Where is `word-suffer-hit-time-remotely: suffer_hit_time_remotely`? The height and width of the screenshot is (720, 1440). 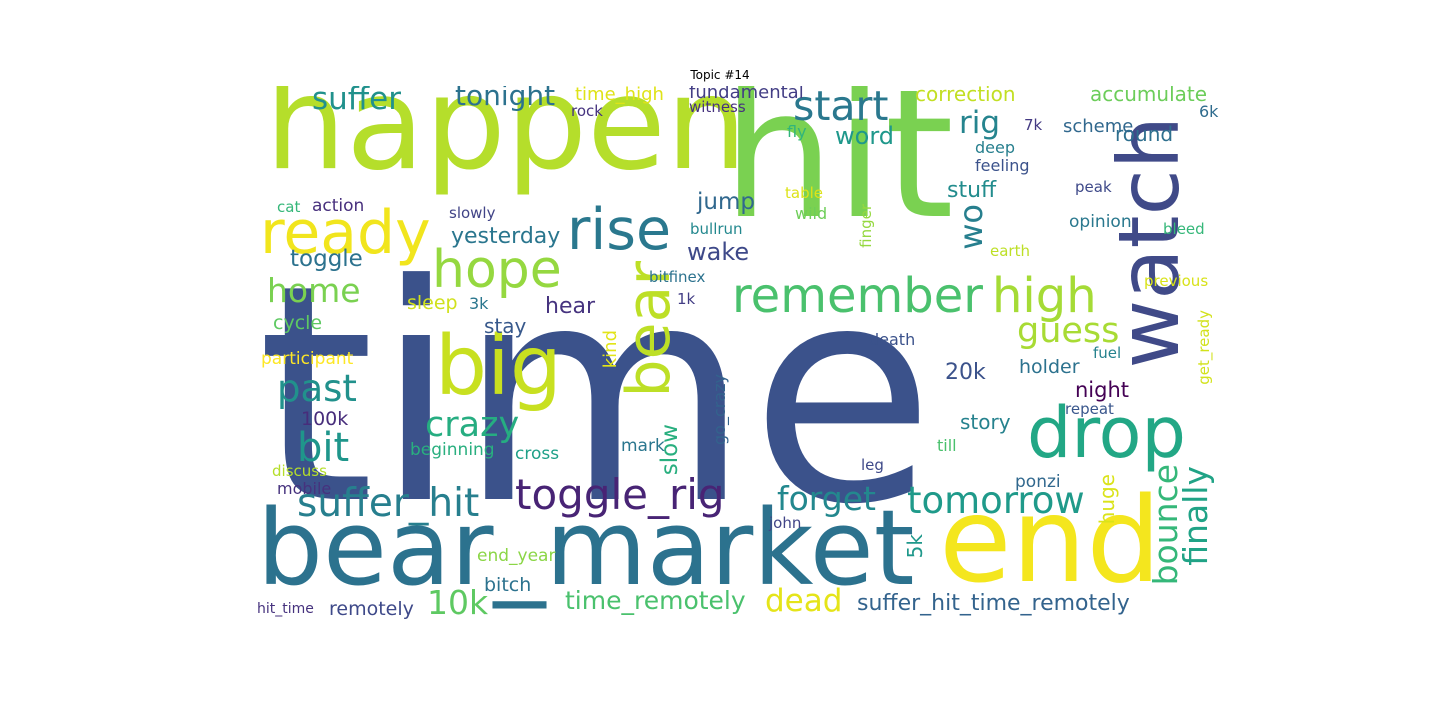
word-suffer-hit-time-remotely: suffer_hit_time_remotely is located at coordinates (993, 603).